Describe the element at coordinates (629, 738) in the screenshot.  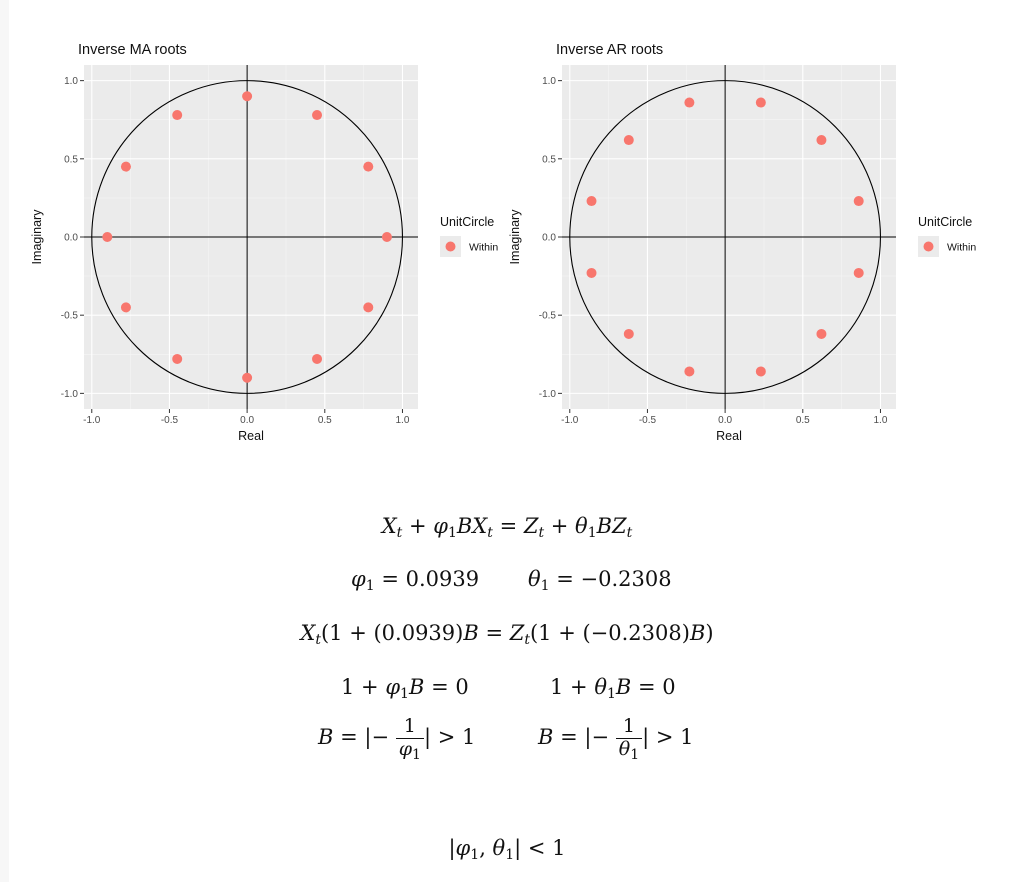
I see `fraction-one-over-theta1: 1 θ1` at that location.